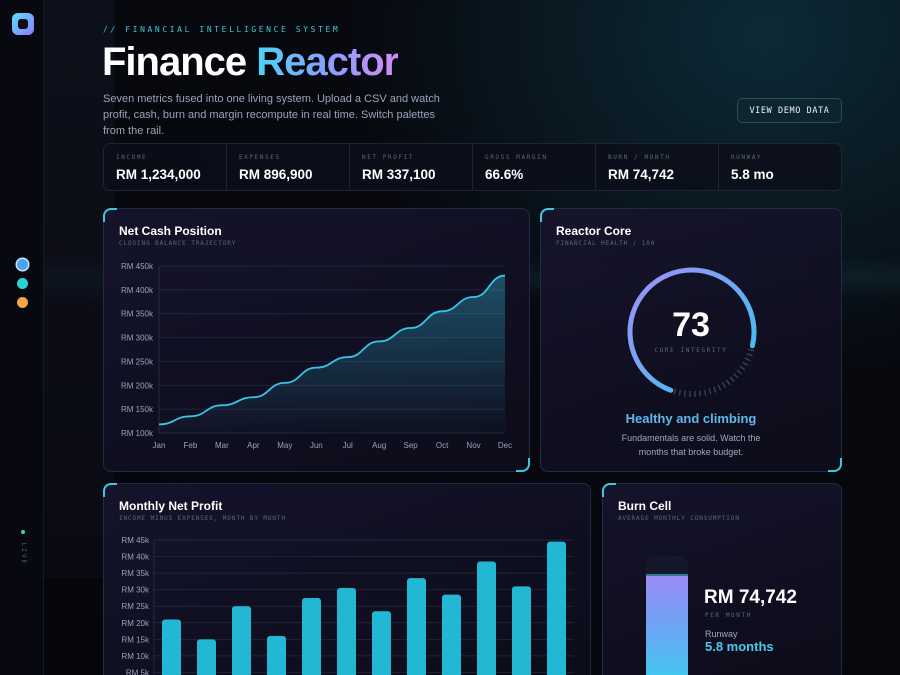  What do you see at coordinates (789, 110) in the screenshot?
I see `view-demo-data-button: VIEW DEMO DATA` at bounding box center [789, 110].